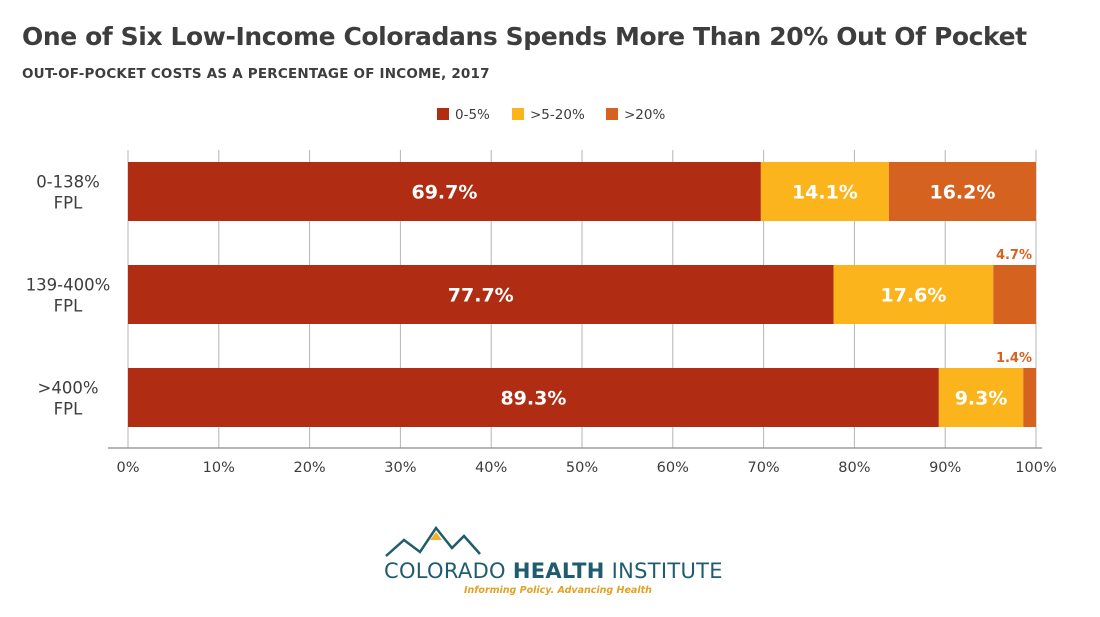  Describe the element at coordinates (558, 571) in the screenshot. I see `logo-word-health: HEALTH` at that location.